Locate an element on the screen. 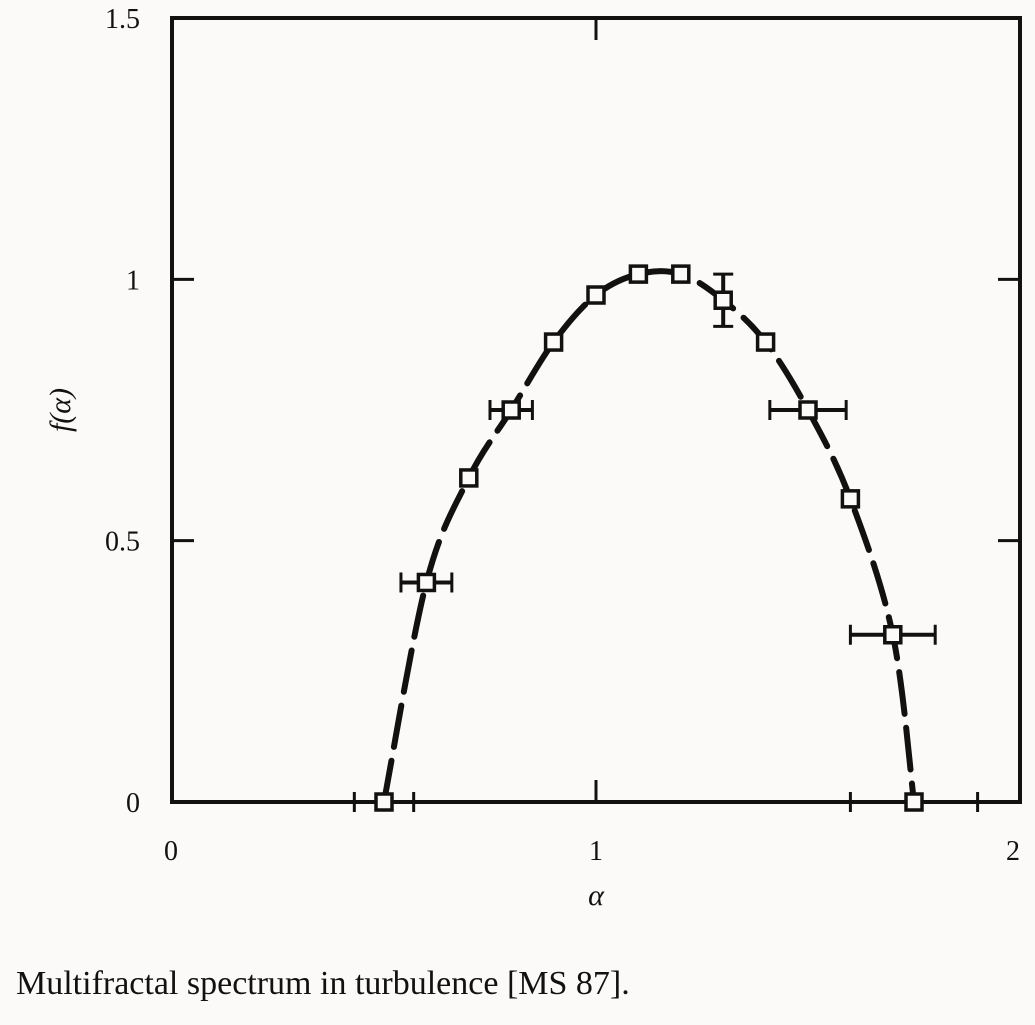  y-axis-label: f(α) is located at coordinates (60, 410).